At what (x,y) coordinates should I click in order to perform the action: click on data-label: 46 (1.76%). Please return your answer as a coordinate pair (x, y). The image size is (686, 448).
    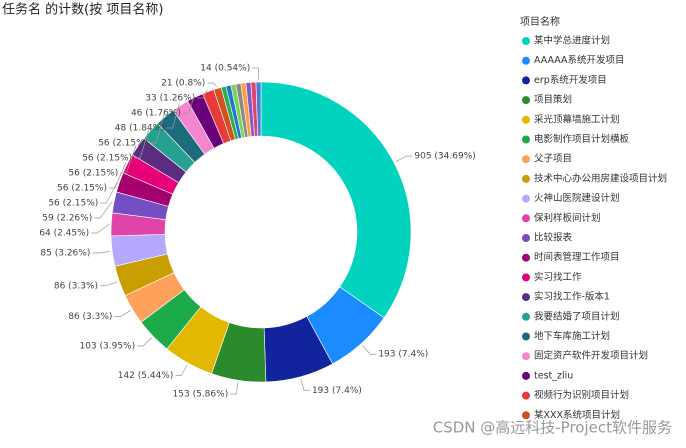
    Looking at the image, I should click on (156, 114).